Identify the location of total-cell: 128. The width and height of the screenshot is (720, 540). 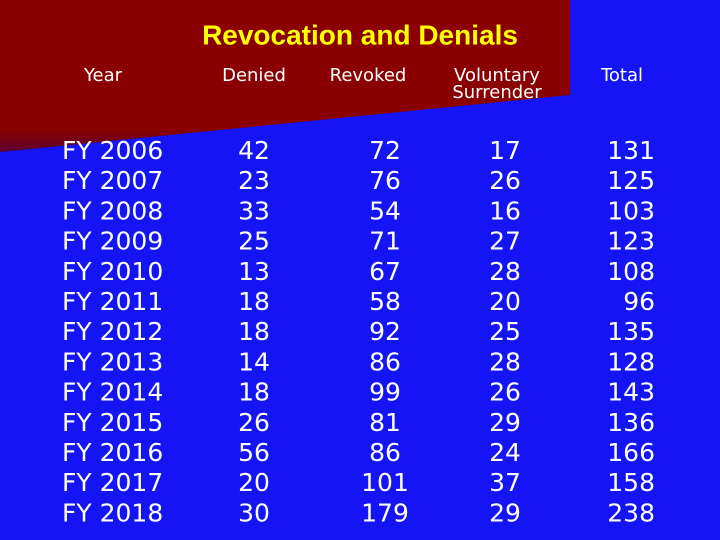
(631, 361).